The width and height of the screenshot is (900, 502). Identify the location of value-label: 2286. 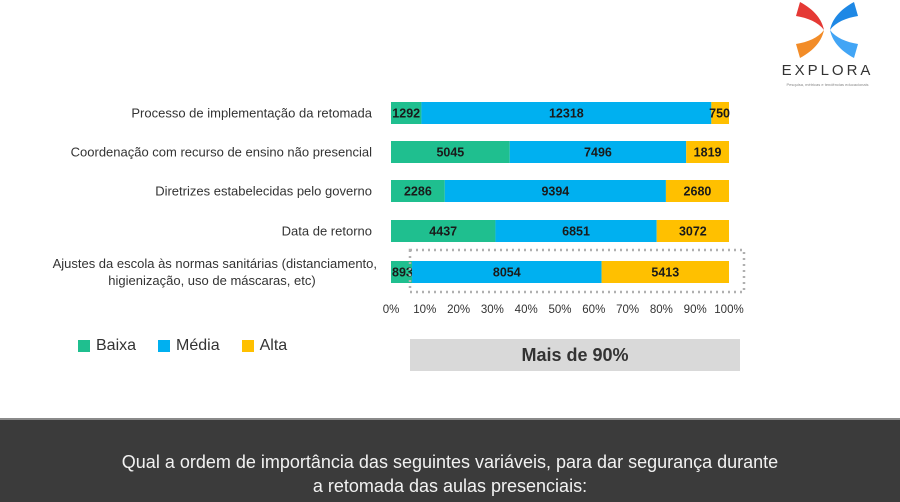
(418, 192).